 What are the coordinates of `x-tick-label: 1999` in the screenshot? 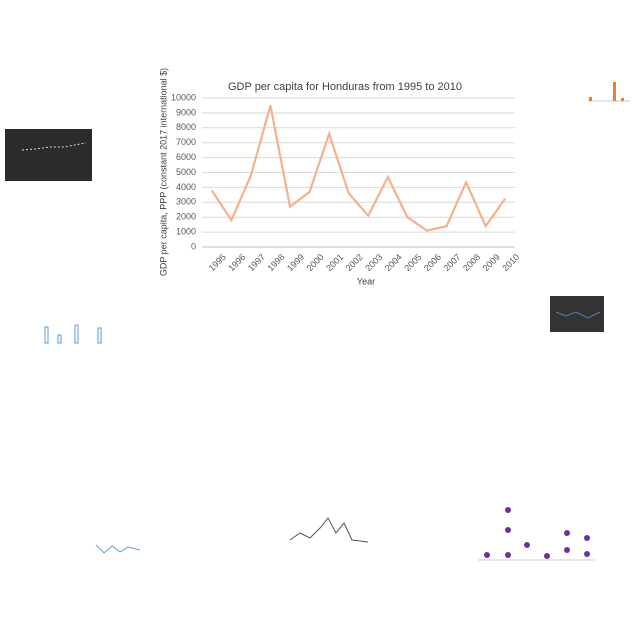 It's located at (295, 262).